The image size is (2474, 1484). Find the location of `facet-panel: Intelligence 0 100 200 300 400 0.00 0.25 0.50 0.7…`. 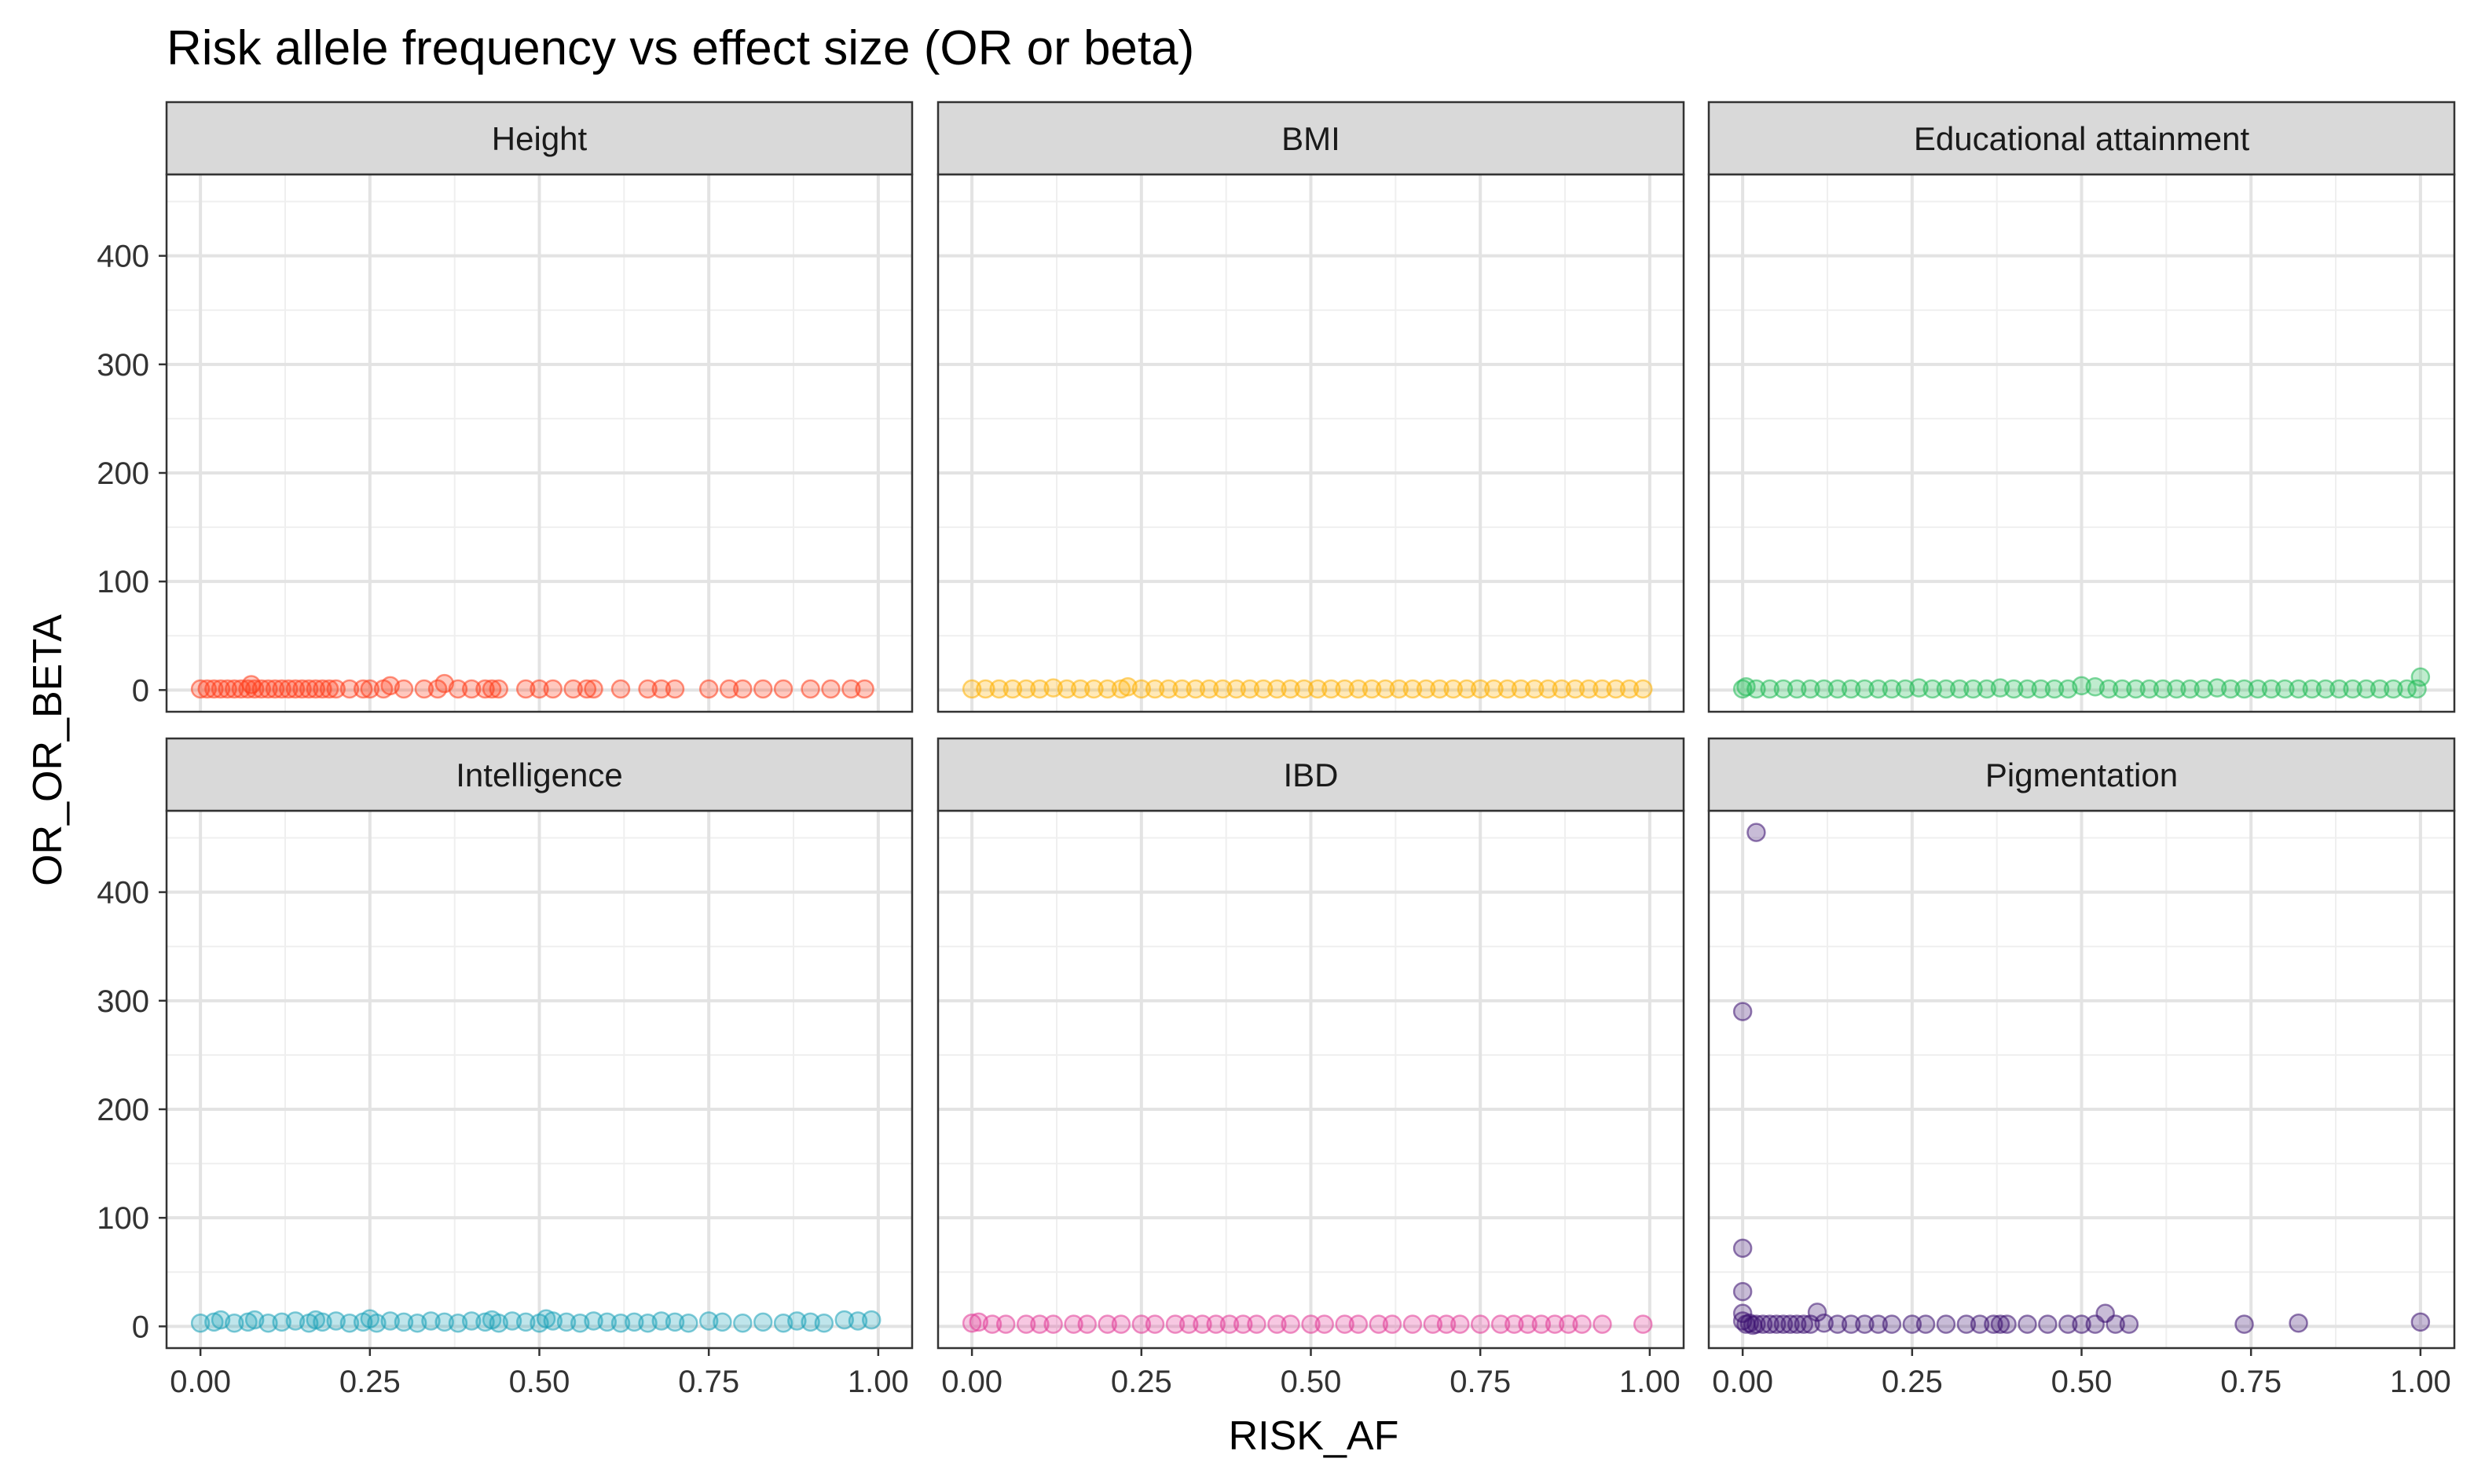

facet-panel: Intelligence 0 100 200 300 400 0.00 0.25 0.50 0.7… is located at coordinates (505, 1068).